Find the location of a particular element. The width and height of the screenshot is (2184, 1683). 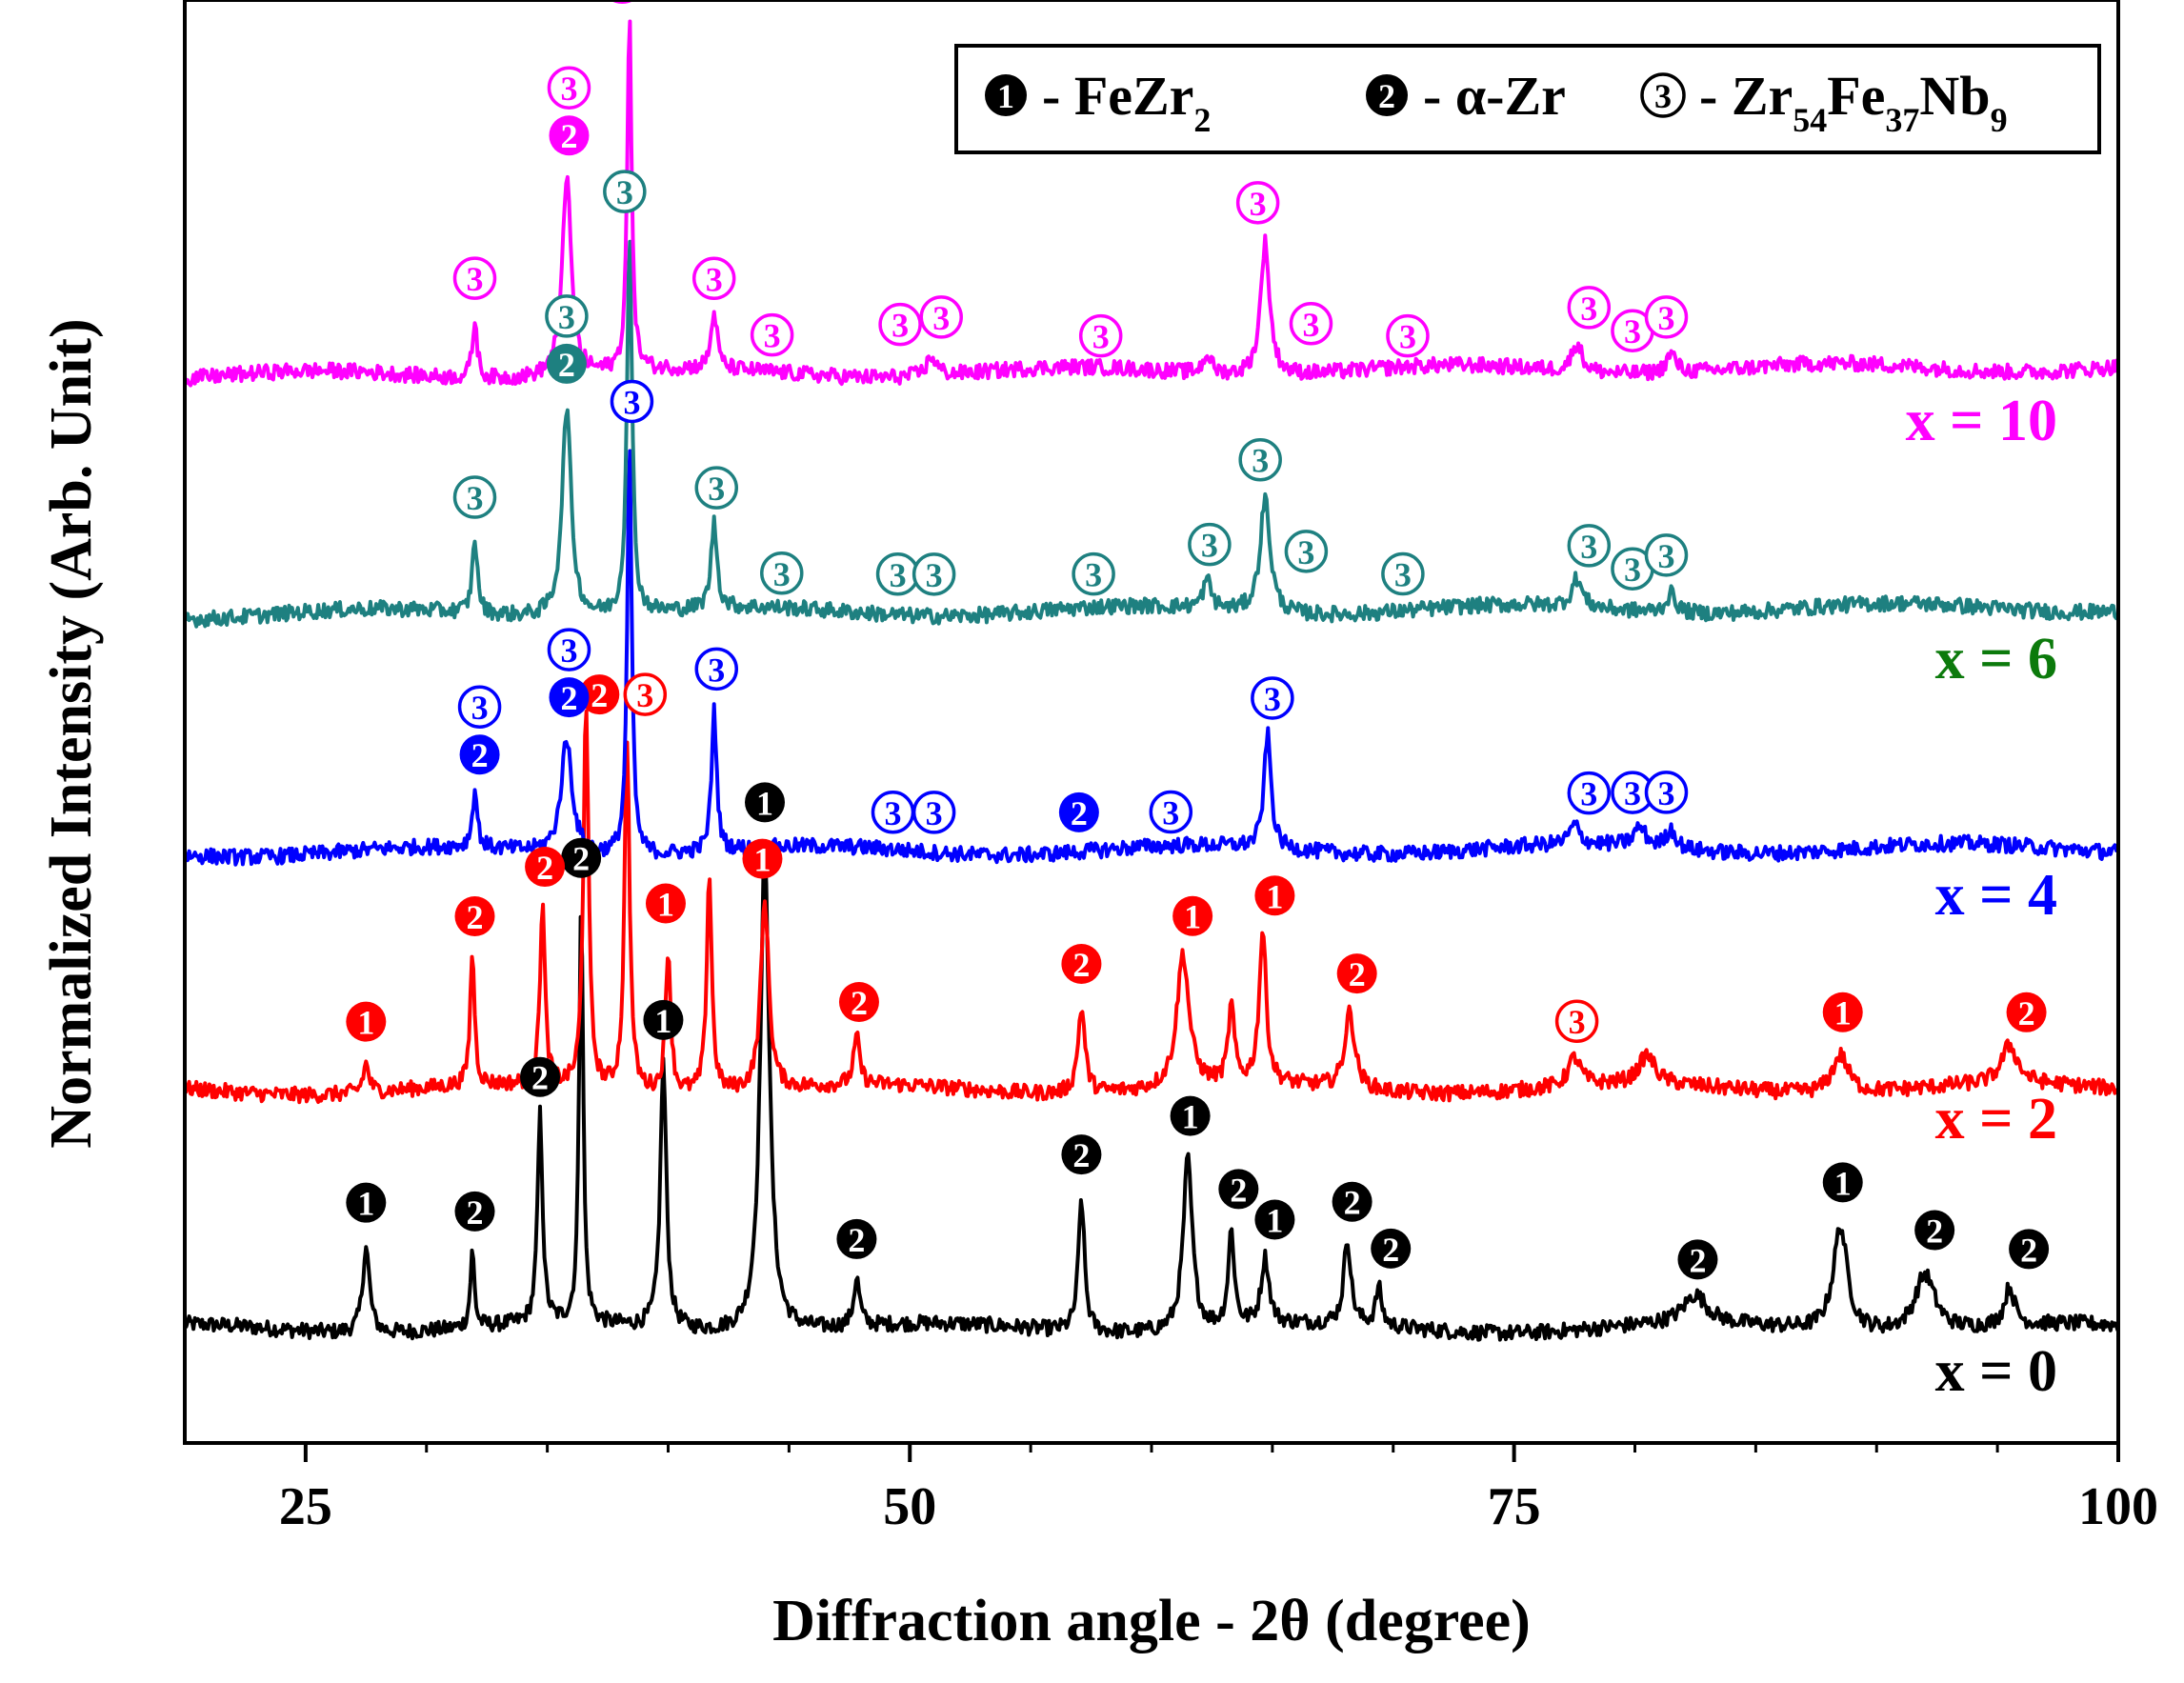

legend-label: - FeZr2 is located at coordinates (1126, 102).